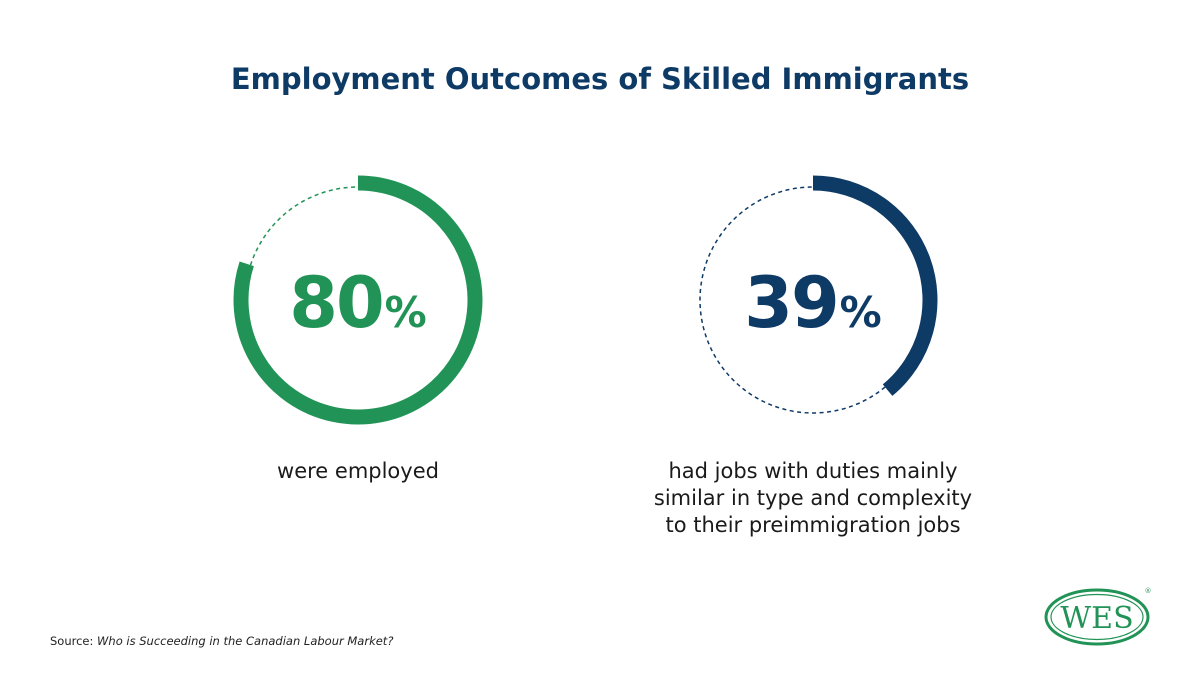 The width and height of the screenshot is (1200, 680). Describe the element at coordinates (72, 641) in the screenshot. I see `source-label: Source:` at that location.